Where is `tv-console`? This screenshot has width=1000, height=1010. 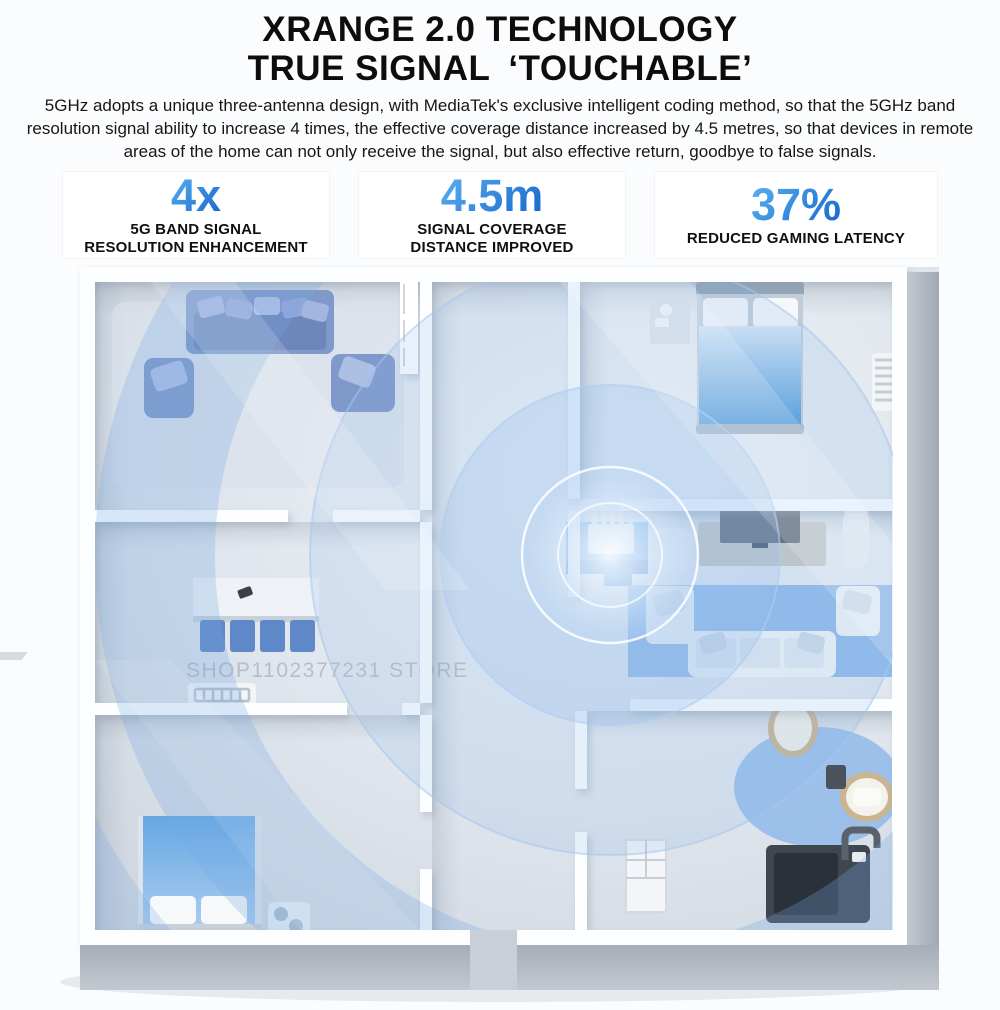
tv-console is located at coordinates (762, 537).